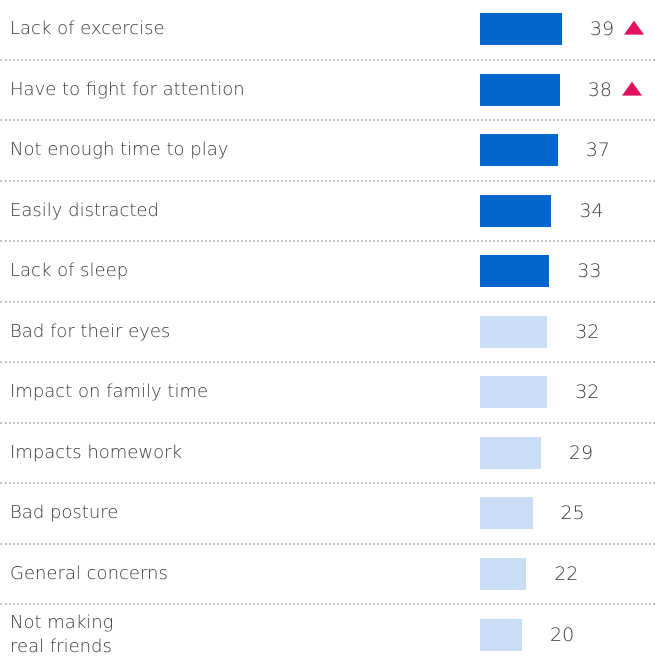  Describe the element at coordinates (581, 452) in the screenshot. I see `value-label: 29` at that location.